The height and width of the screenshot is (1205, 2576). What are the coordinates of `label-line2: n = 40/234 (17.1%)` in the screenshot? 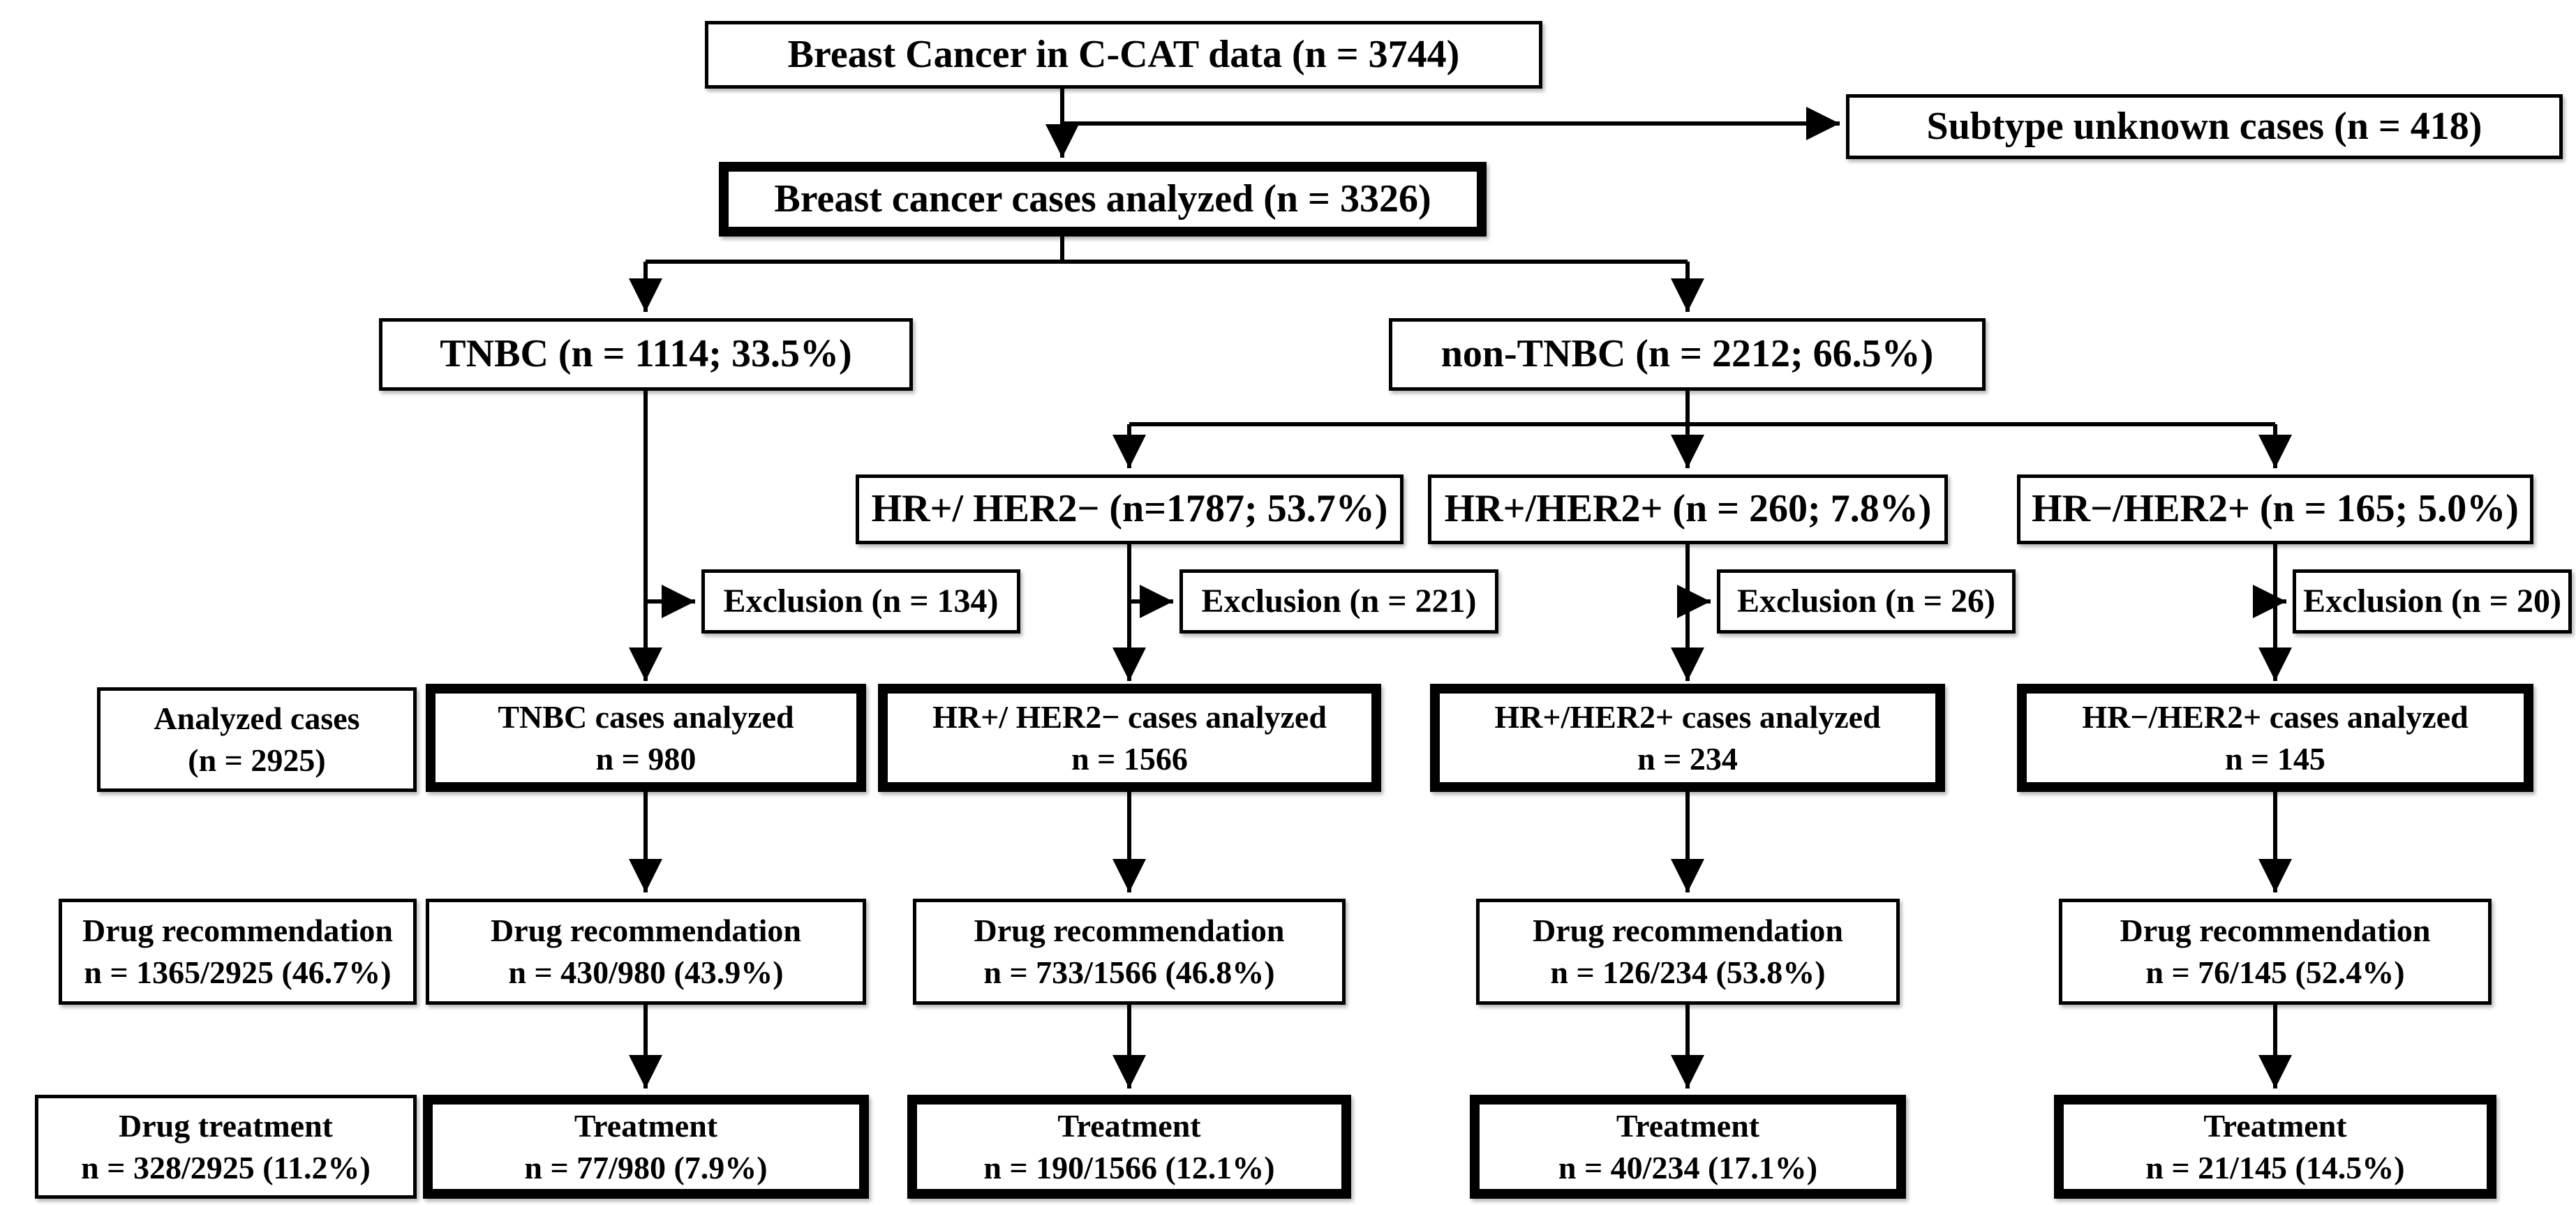 It's located at (1688, 1167).